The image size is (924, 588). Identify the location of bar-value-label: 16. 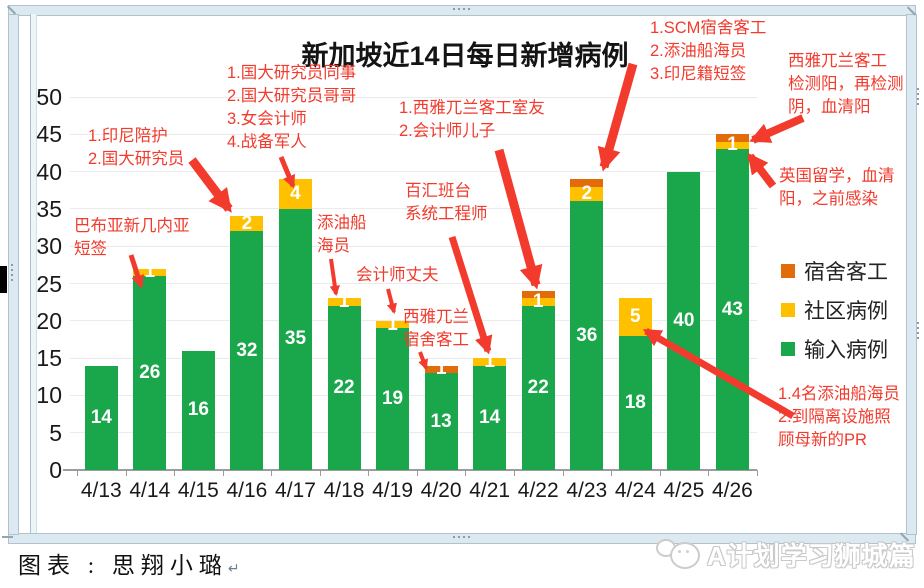
(198, 410).